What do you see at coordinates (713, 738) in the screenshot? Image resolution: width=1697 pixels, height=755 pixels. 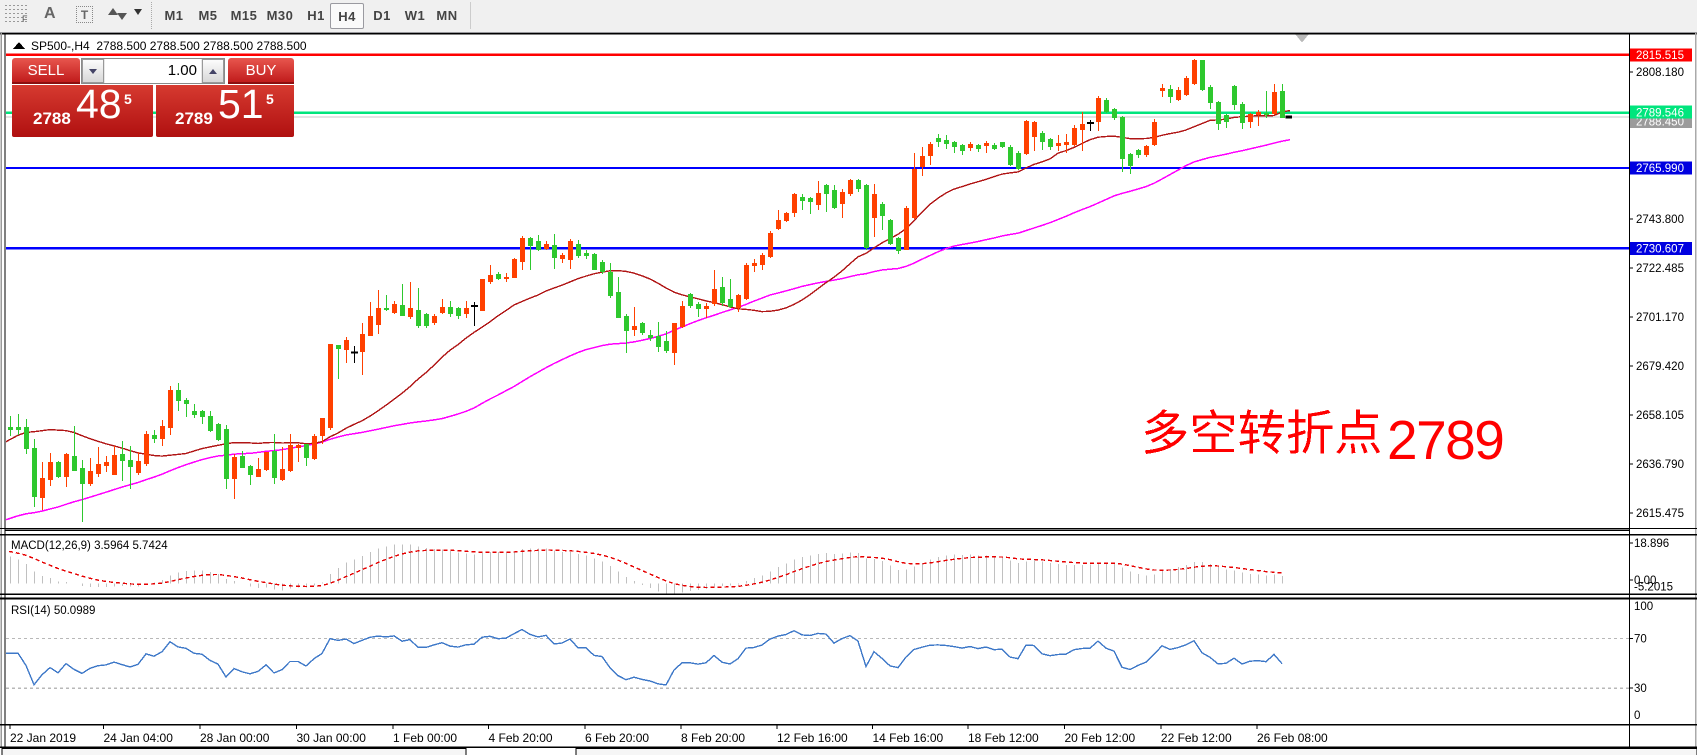 I see `svg-text: 8 Feb 20:00` at bounding box center [713, 738].